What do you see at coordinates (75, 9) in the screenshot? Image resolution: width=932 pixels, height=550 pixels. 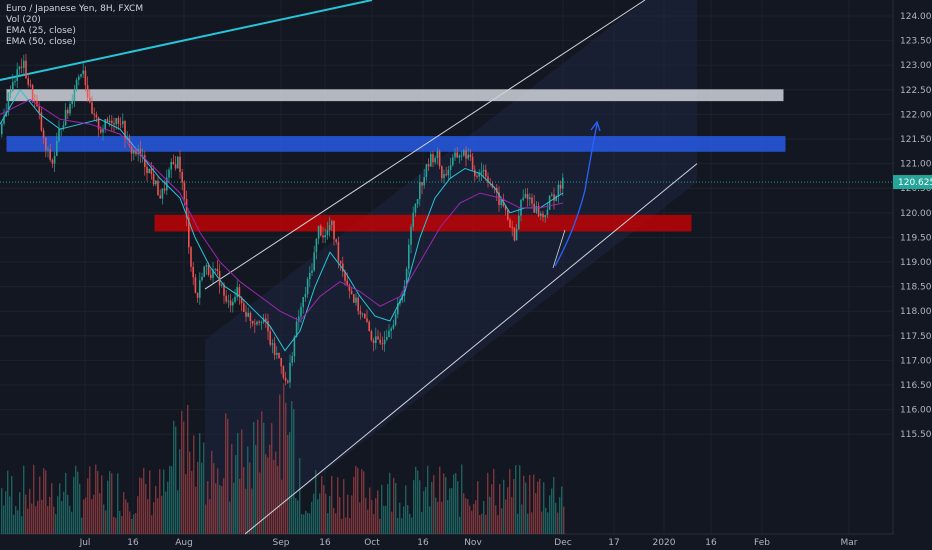 I see `symbol-title: Euro / Japanese Yen, 8H, FXCM` at bounding box center [75, 9].